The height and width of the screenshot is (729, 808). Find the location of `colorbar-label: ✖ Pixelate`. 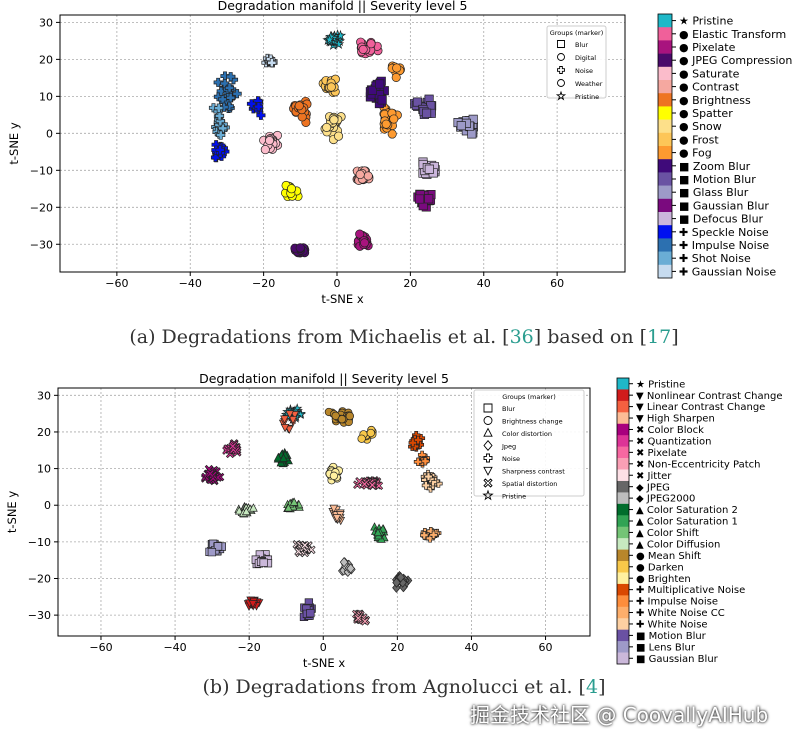

colorbar-label: ✖ Pixelate is located at coordinates (661, 453).